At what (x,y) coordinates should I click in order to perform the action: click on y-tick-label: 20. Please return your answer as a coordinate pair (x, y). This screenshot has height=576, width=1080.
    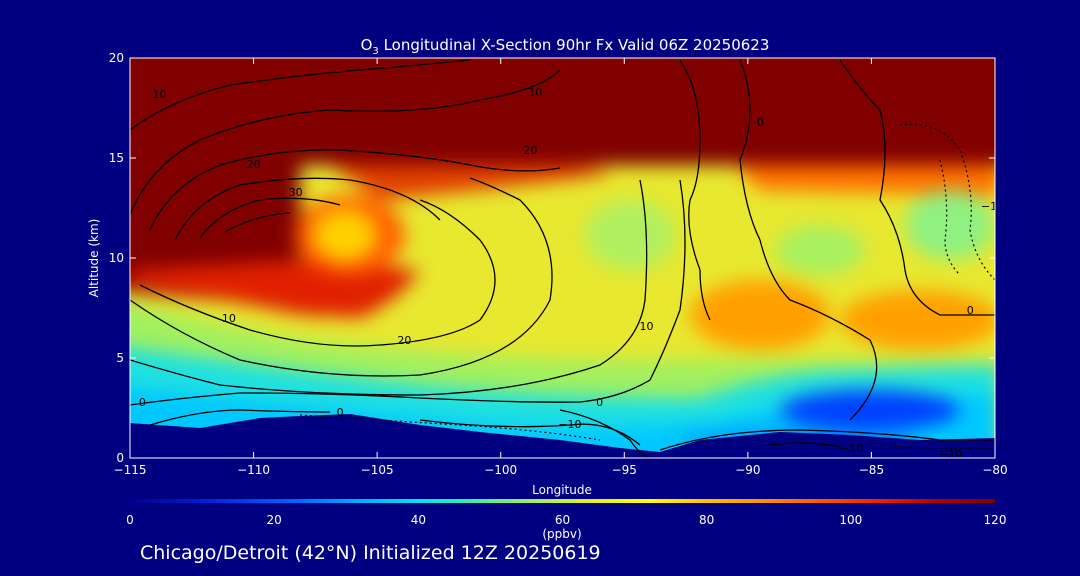
    Looking at the image, I should click on (116, 58).